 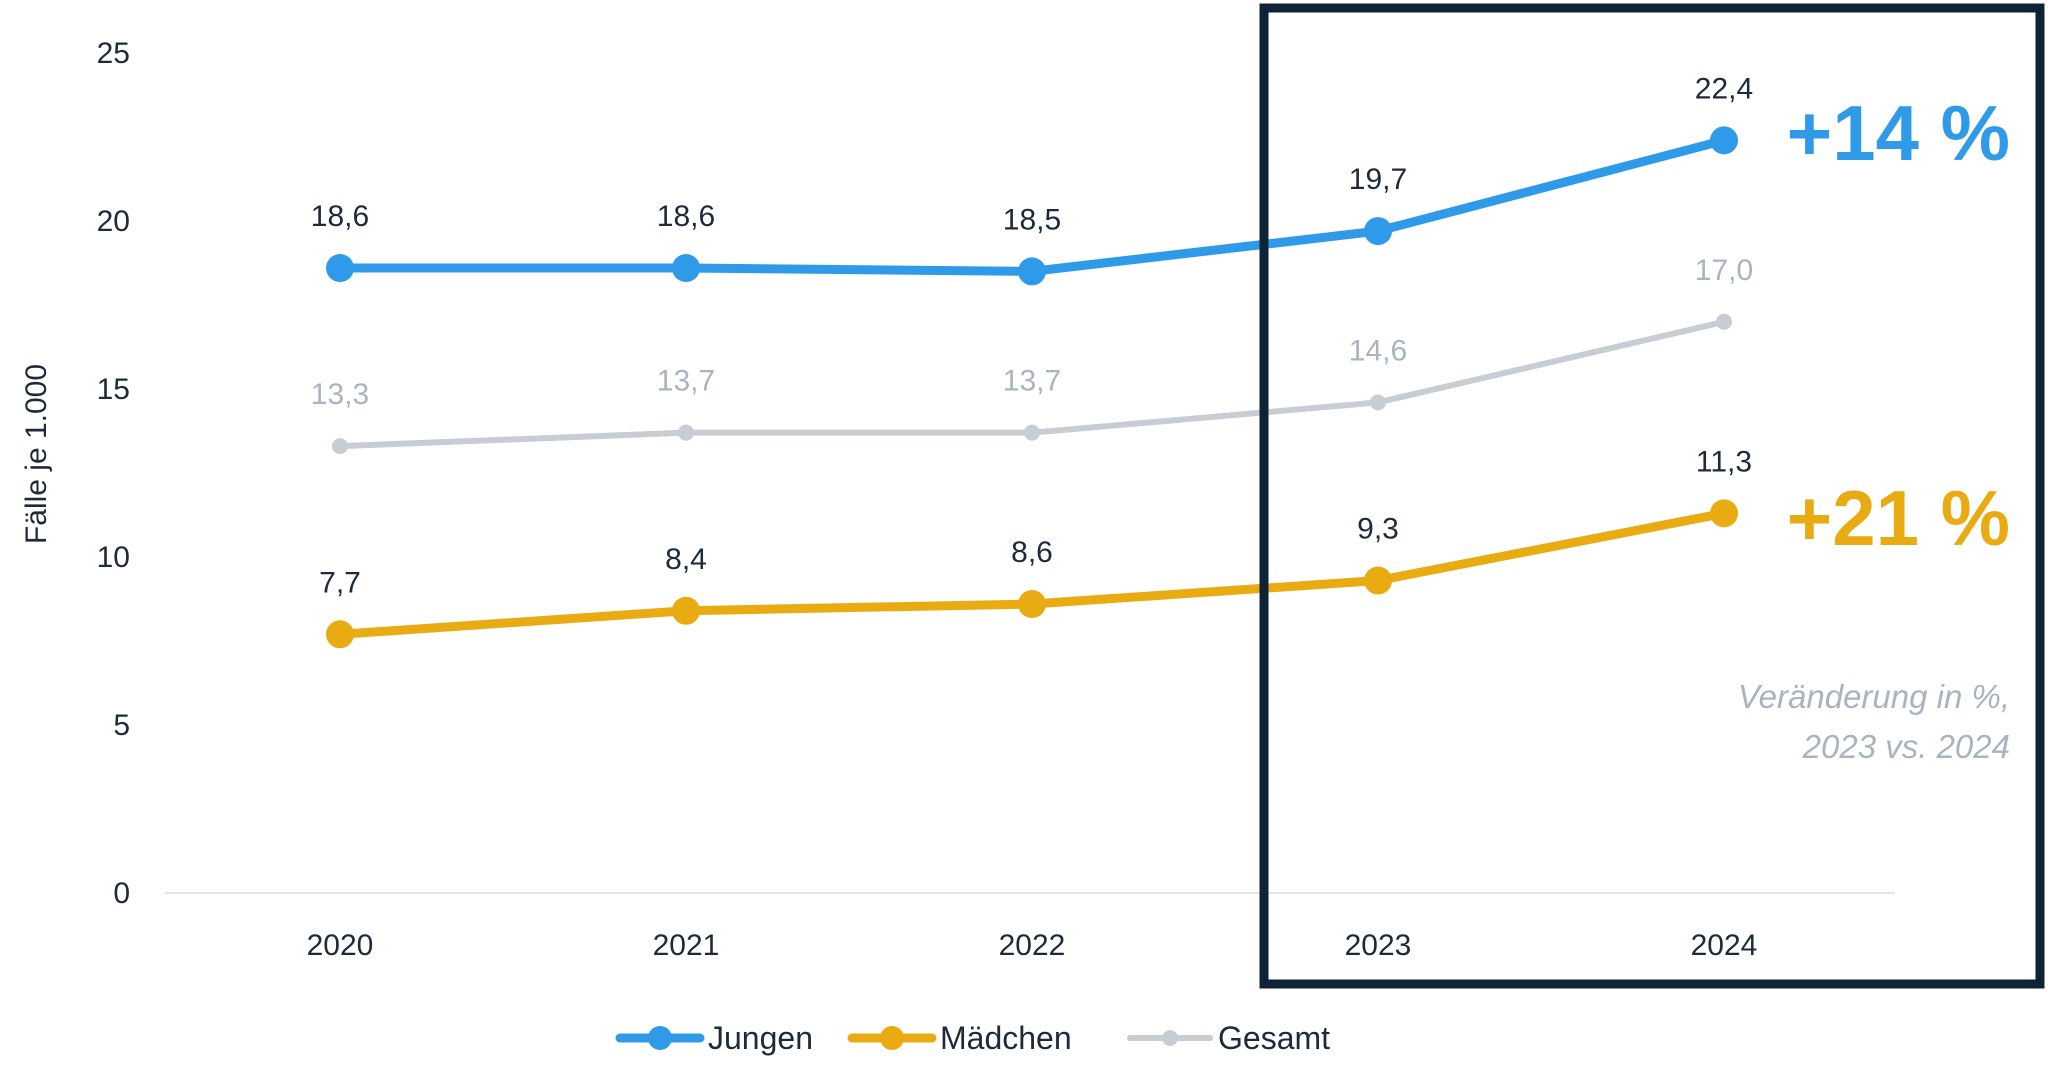 I want to click on legend-label-jungen: Jungen, so click(x=760, y=1038).